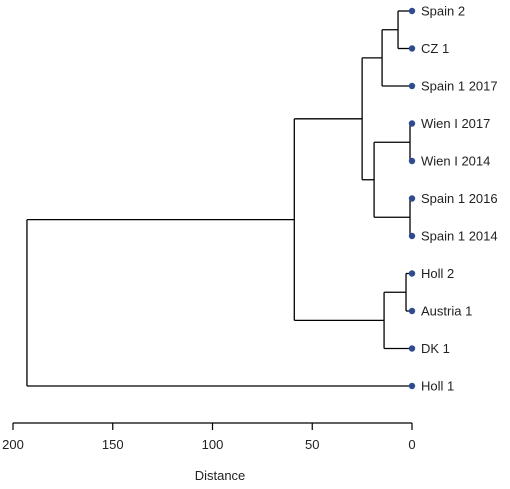 The image size is (510, 489). I want to click on leaf-label-dk-1: DK 1, so click(435, 348).